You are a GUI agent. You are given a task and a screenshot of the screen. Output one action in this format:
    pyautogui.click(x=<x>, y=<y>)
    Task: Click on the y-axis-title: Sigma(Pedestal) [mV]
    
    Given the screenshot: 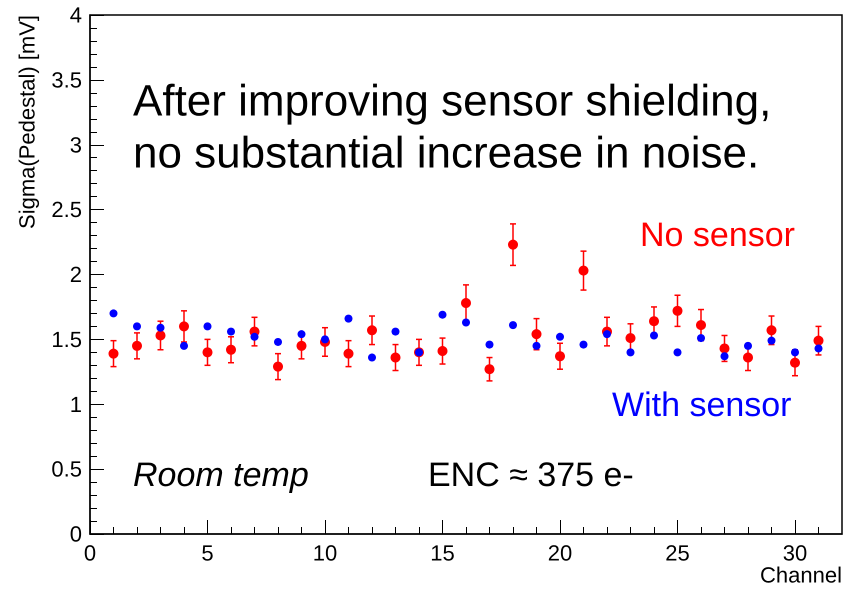 What is the action you would take?
    pyautogui.click(x=27, y=122)
    